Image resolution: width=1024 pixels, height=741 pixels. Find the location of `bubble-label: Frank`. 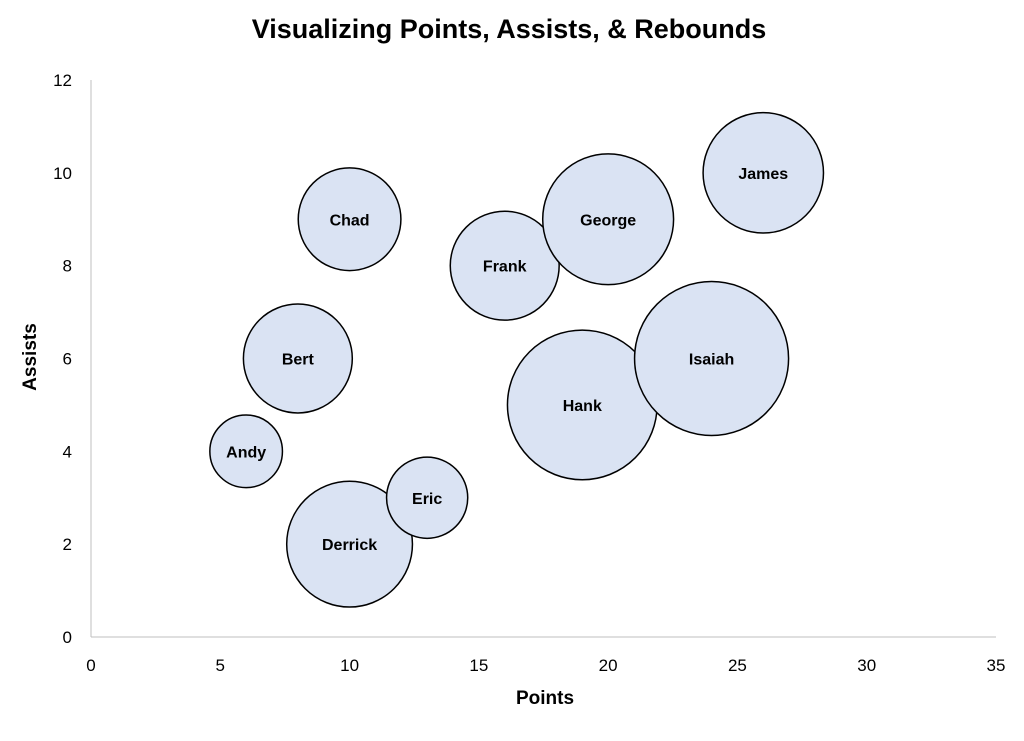

bubble-label: Frank is located at coordinates (505, 267).